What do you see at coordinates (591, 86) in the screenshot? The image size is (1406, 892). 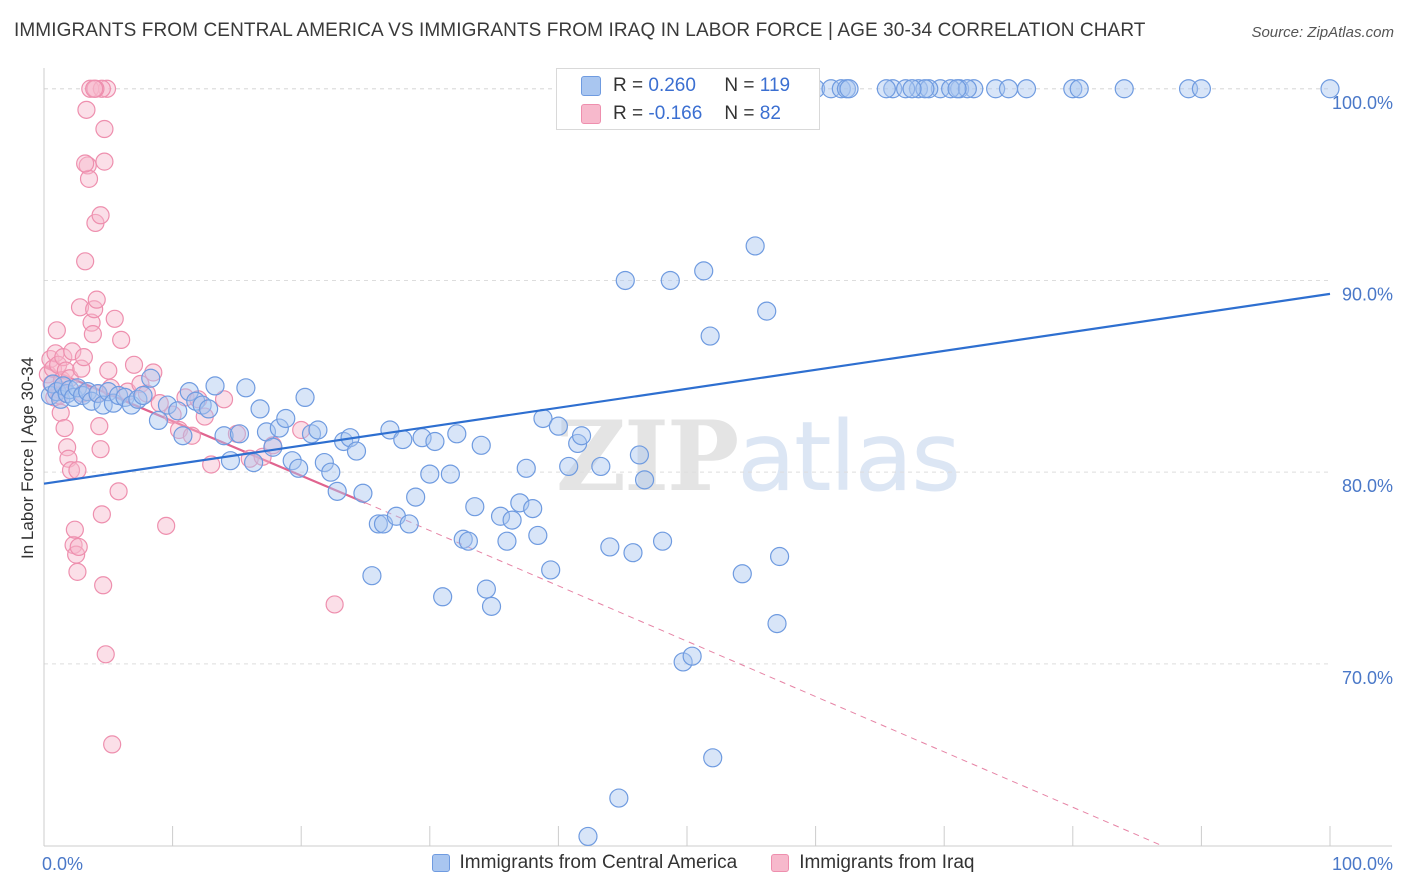 I see `stats-swatch-blue` at bounding box center [591, 86].